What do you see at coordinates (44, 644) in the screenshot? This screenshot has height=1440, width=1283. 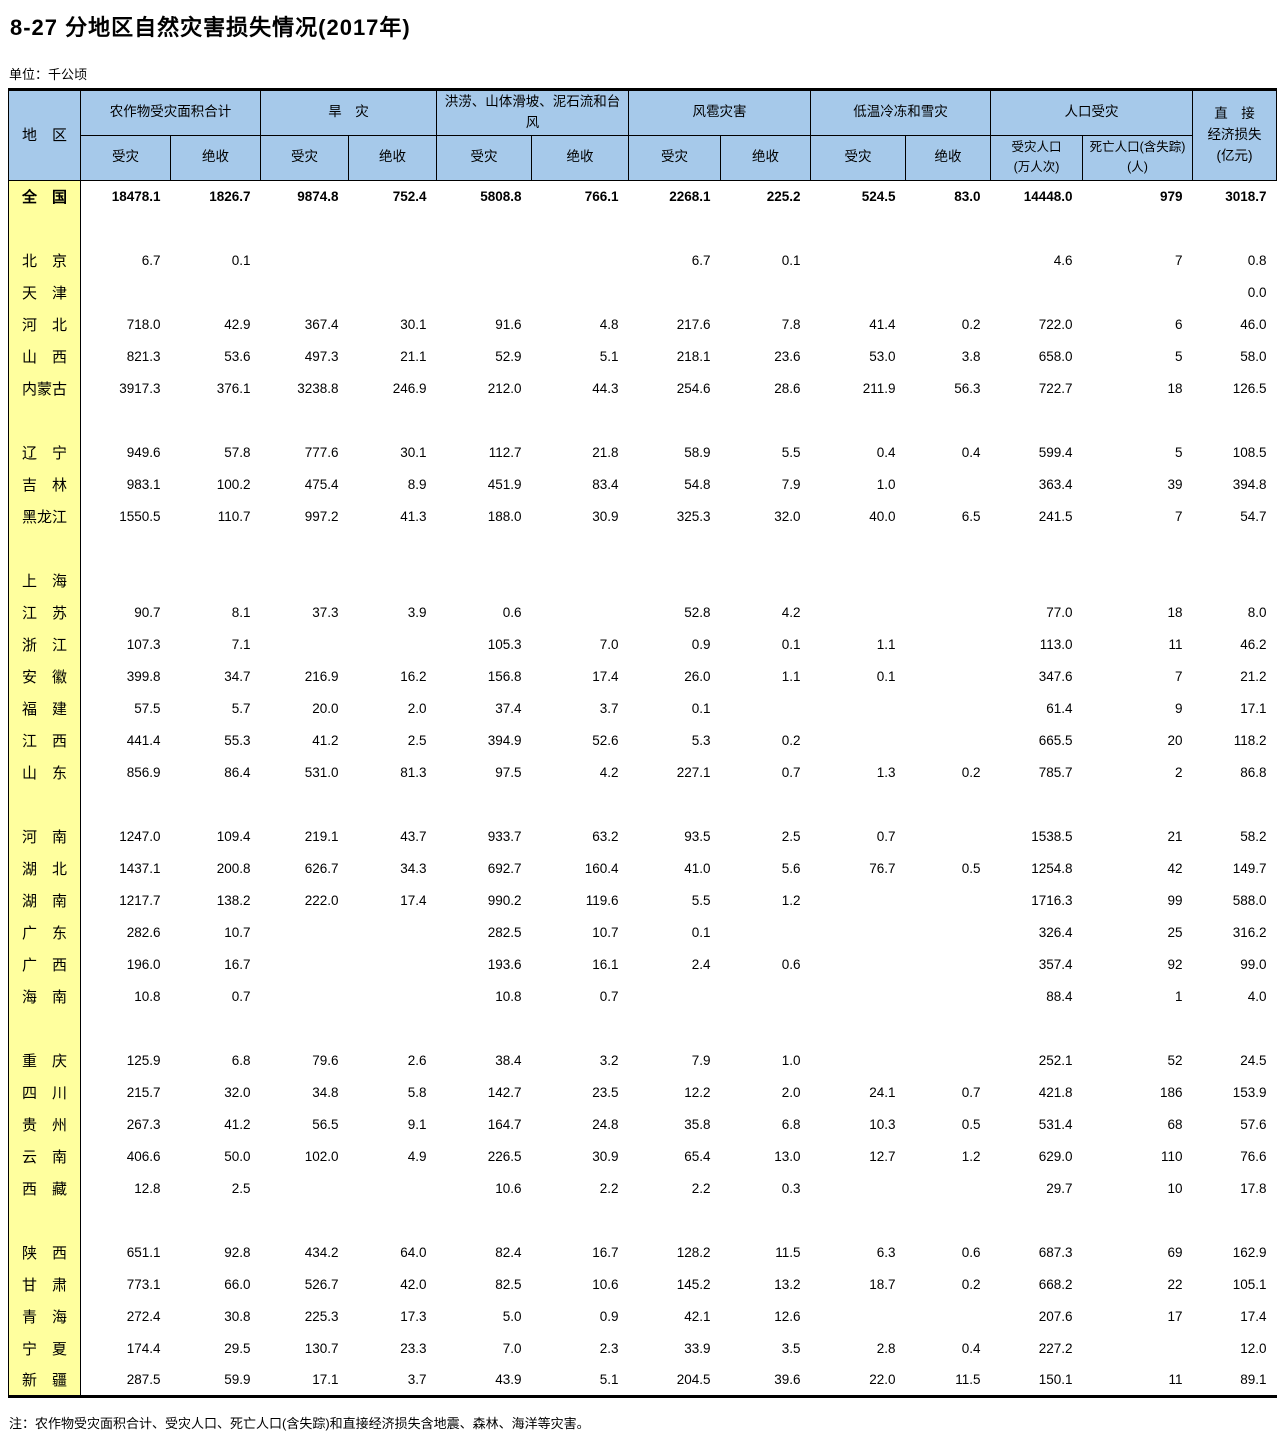 I see `region-cell: 浙 江` at bounding box center [44, 644].